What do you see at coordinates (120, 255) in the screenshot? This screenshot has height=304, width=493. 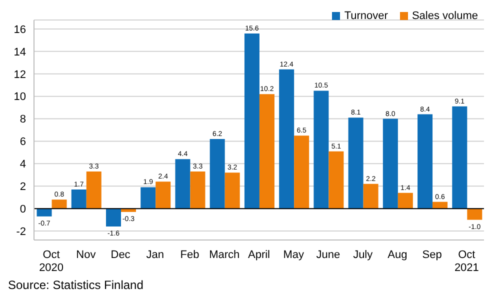 I see `x-tick-label: Dec` at bounding box center [120, 255].